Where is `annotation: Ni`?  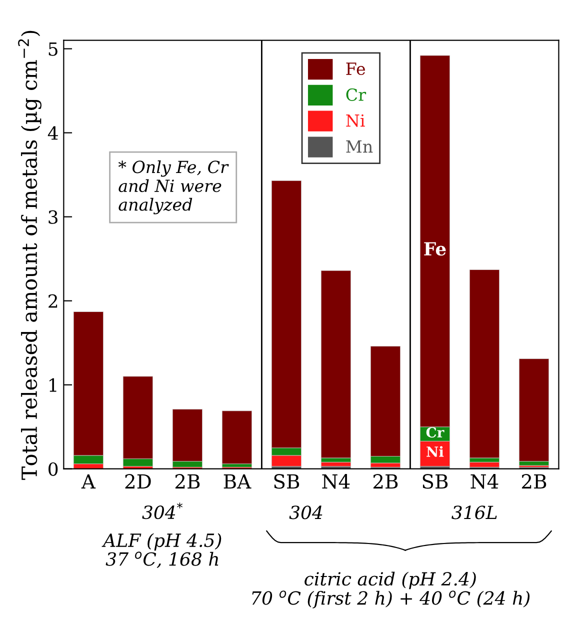 annotation: Ni is located at coordinates (435, 451).